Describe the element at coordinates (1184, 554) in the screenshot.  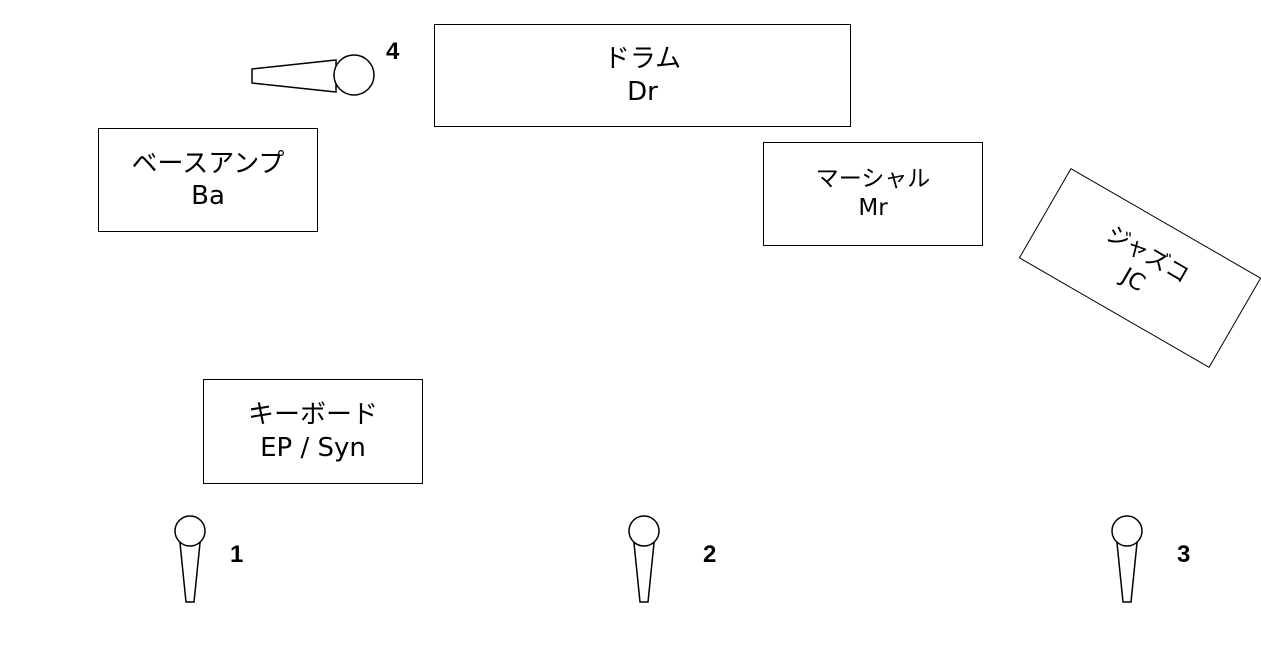
I see `microphone-3-number: 3` at that location.